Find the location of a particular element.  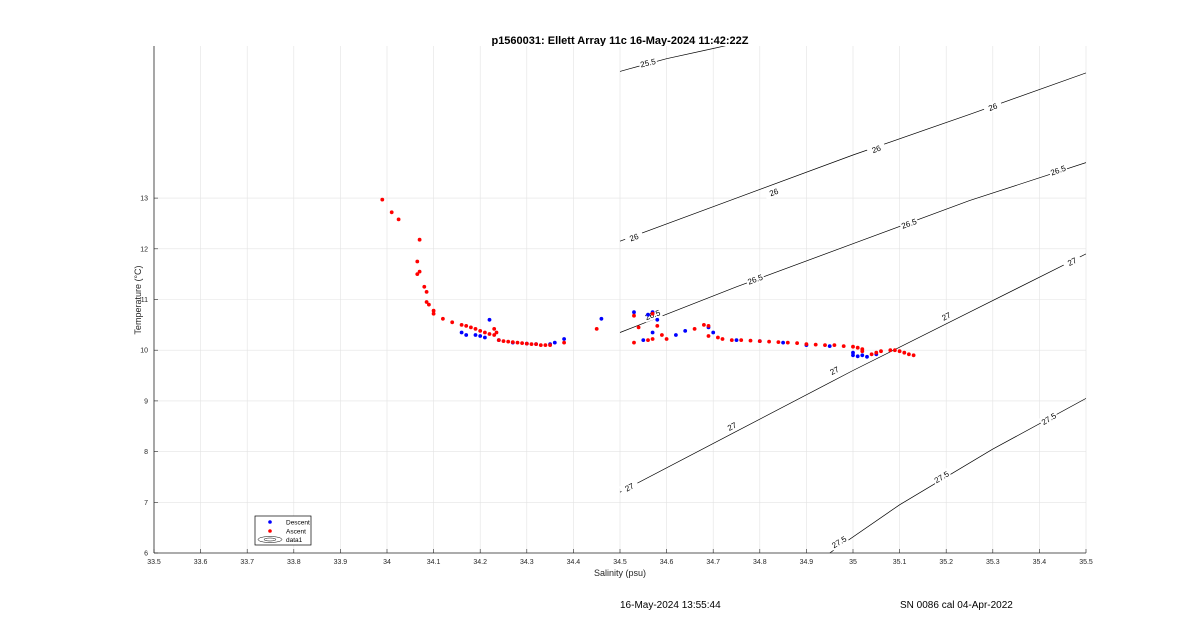

legend-marker-ascent is located at coordinates (270, 531).